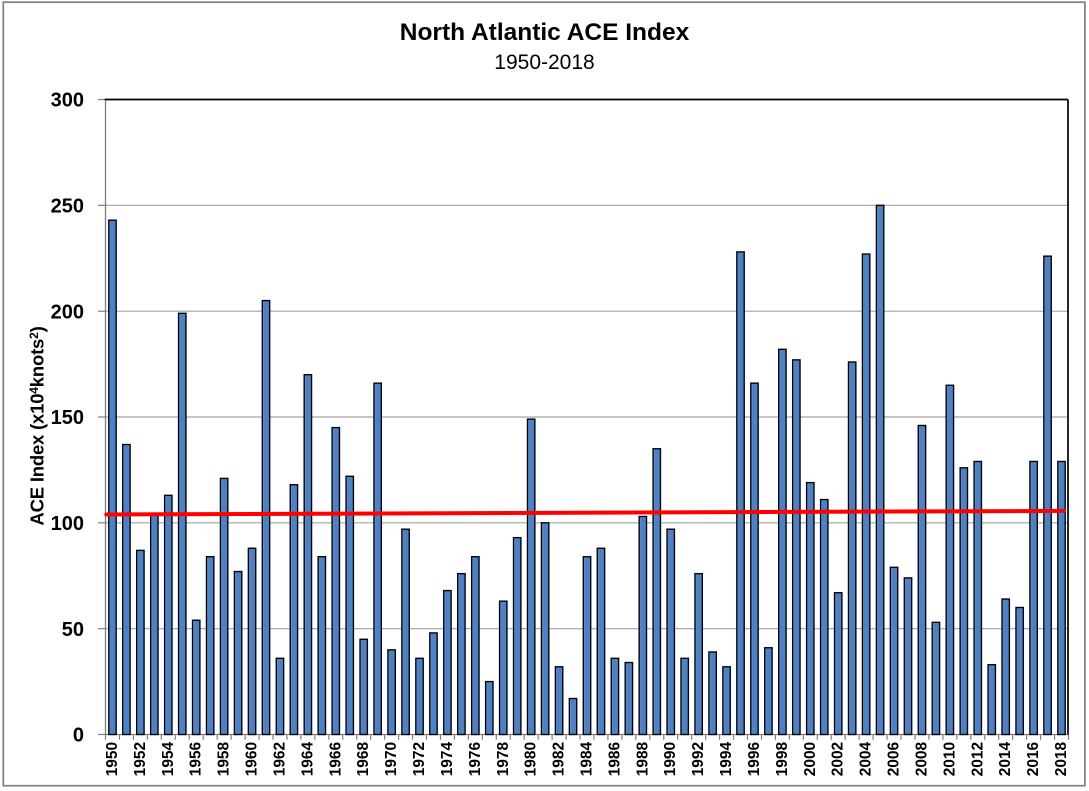 The height and width of the screenshot is (791, 1089). I want to click on svg-text: 2014, so click(1005, 758).